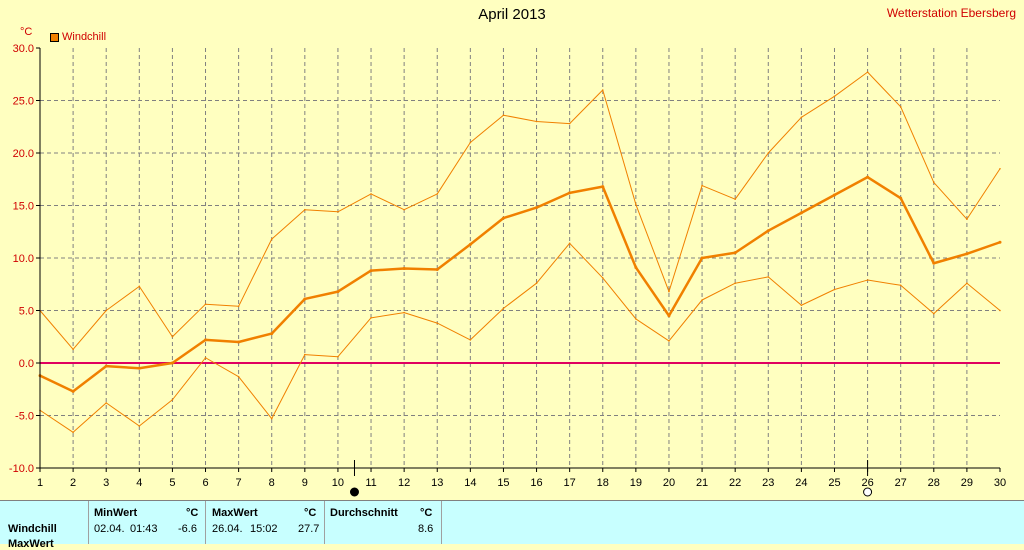  Describe the element at coordinates (951, 13) in the screenshot. I see `station-name: Wetterstation Ebersberg` at that location.